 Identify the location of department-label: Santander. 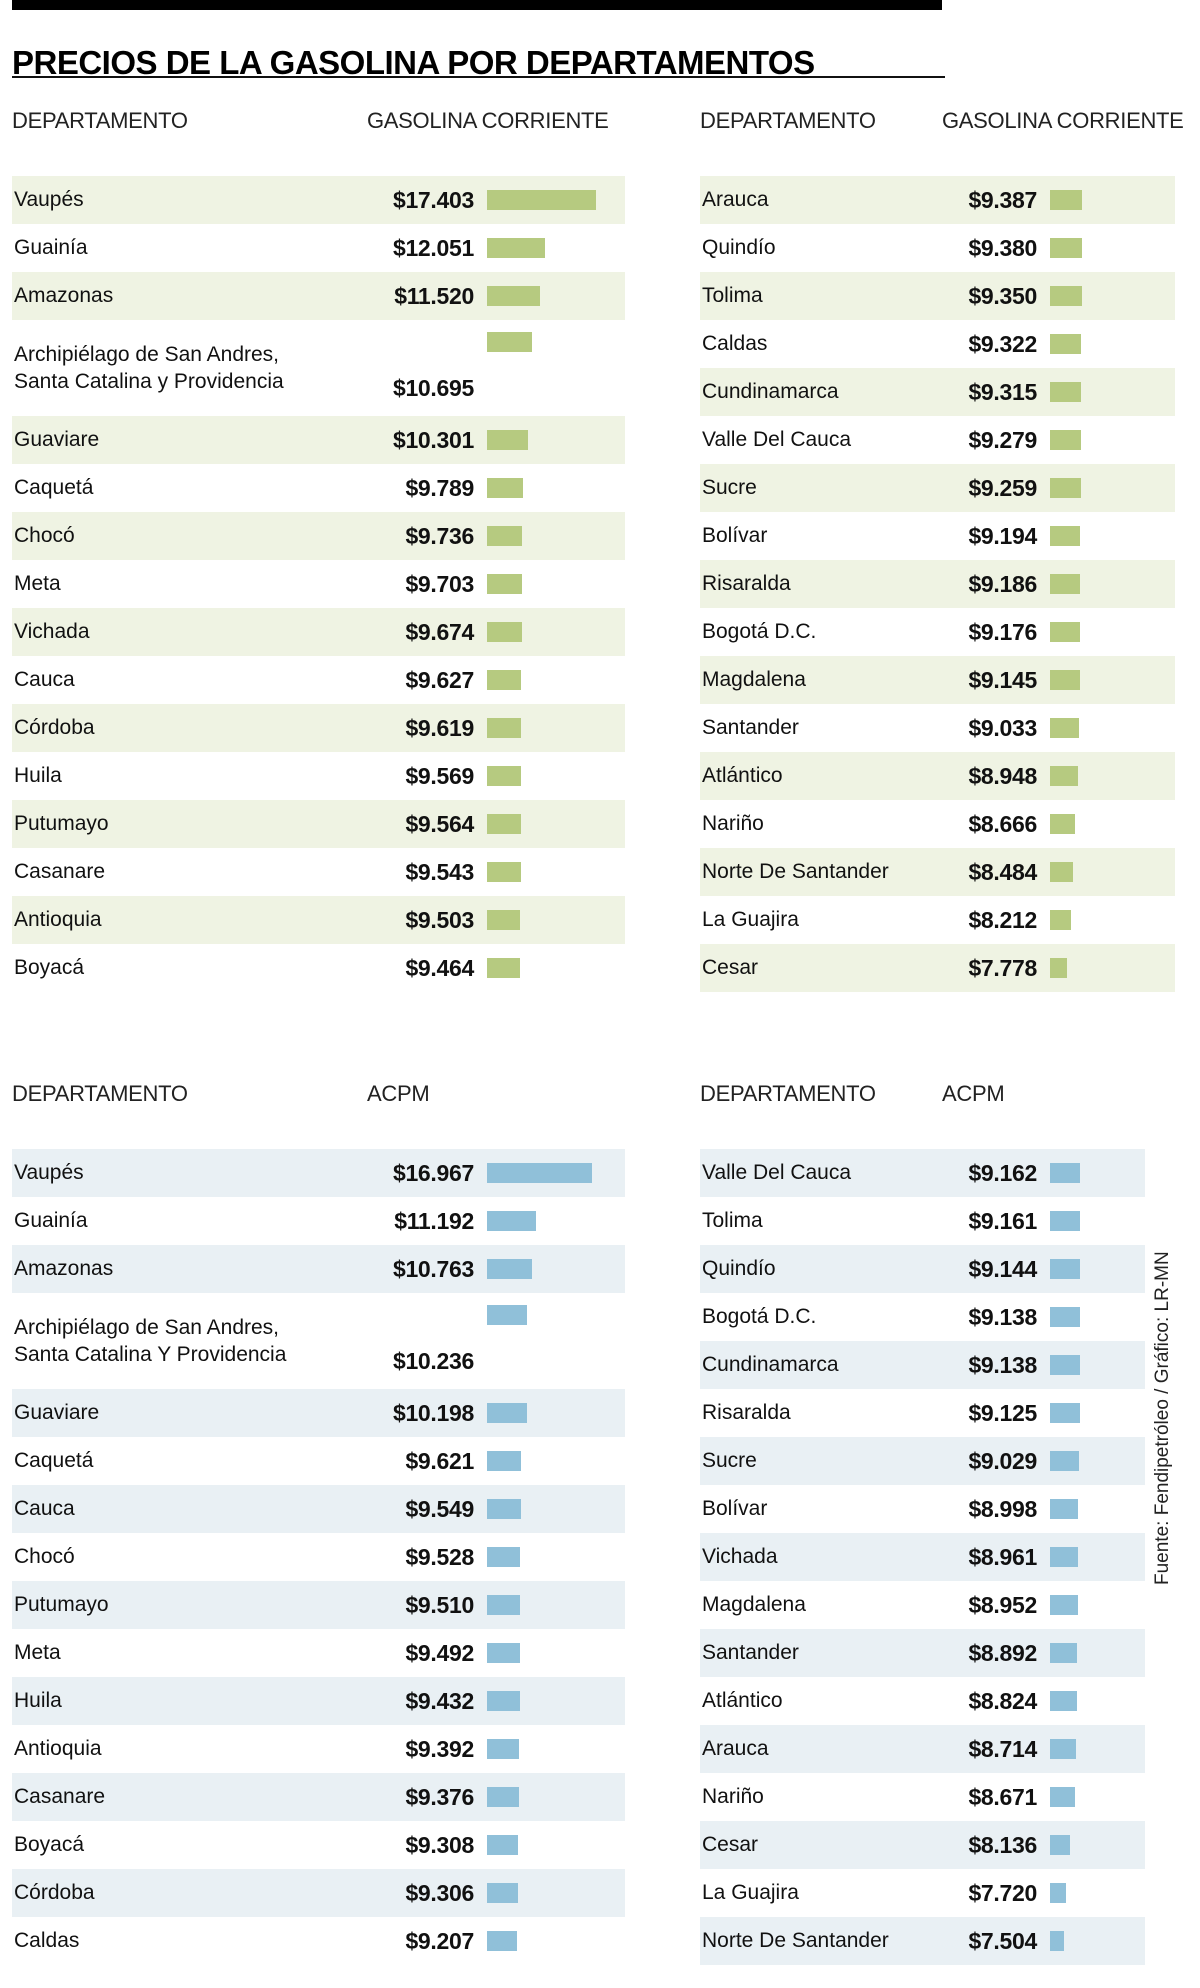
(750, 728).